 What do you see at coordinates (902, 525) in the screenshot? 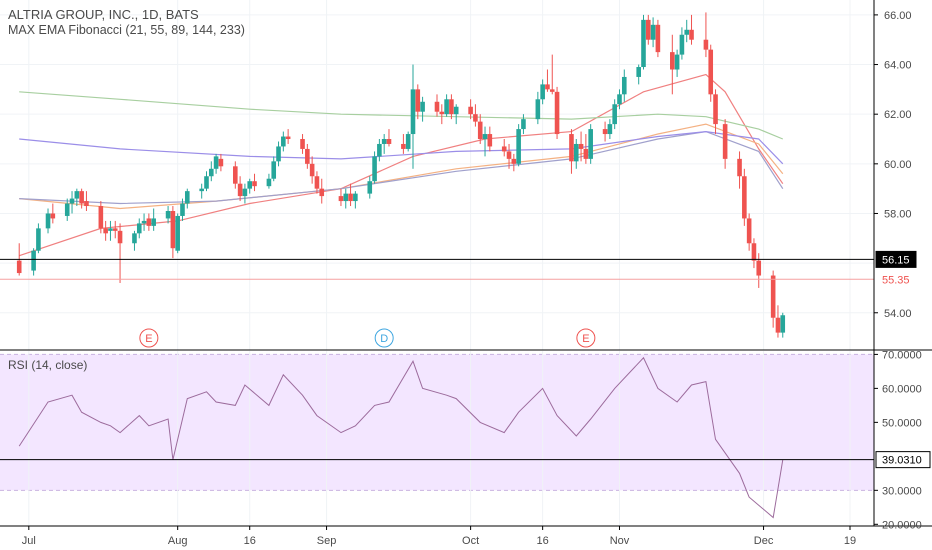
I see `rsi-tick-label: 20.0000` at bounding box center [902, 525].